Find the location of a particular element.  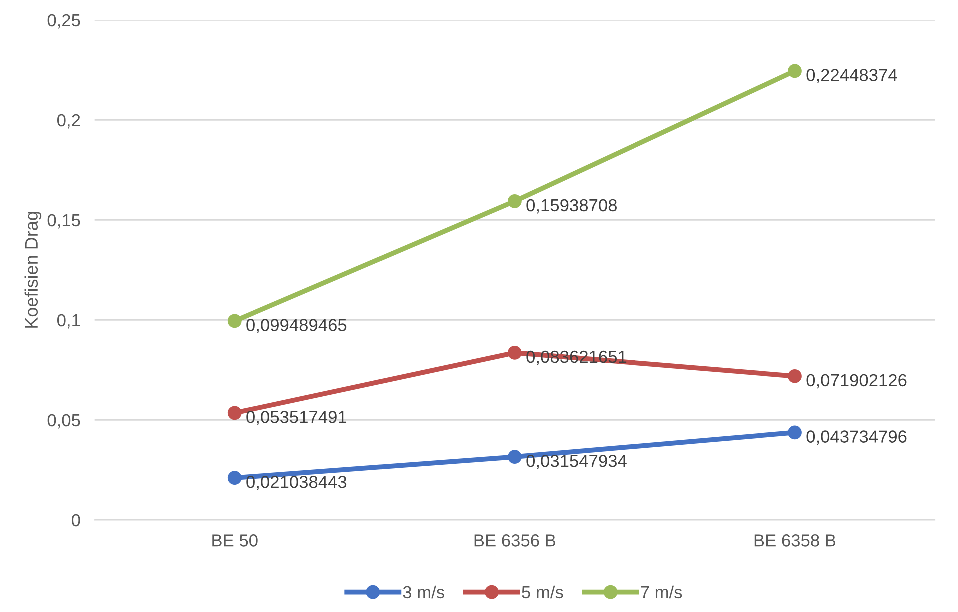

legend-label: 7 m/s is located at coordinates (661, 592).